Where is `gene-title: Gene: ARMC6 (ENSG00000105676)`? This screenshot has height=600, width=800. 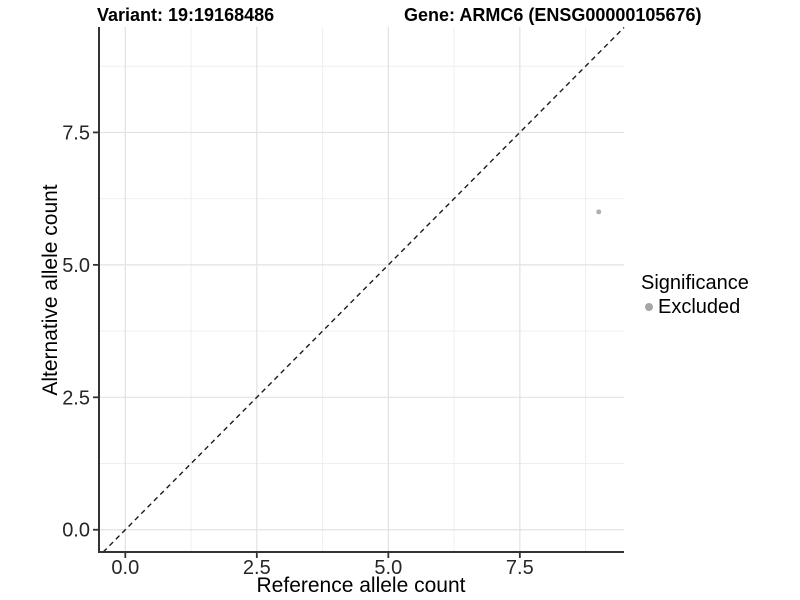
gene-title: Gene: ARMC6 (ENSG00000105676) is located at coordinates (553, 15).